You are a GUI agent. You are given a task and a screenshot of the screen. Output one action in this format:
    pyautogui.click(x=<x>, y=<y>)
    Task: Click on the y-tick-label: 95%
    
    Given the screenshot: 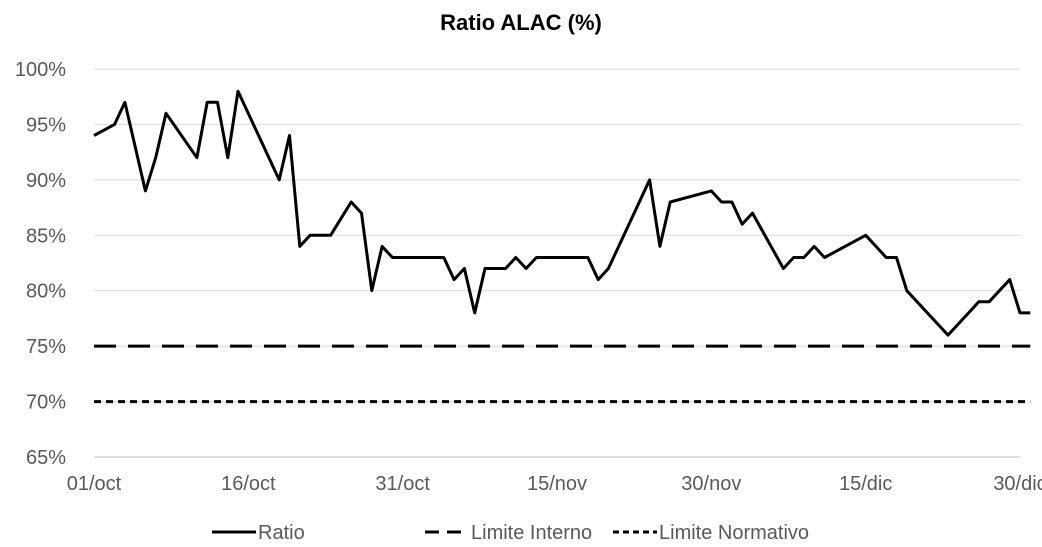 What is the action you would take?
    pyautogui.click(x=46, y=125)
    